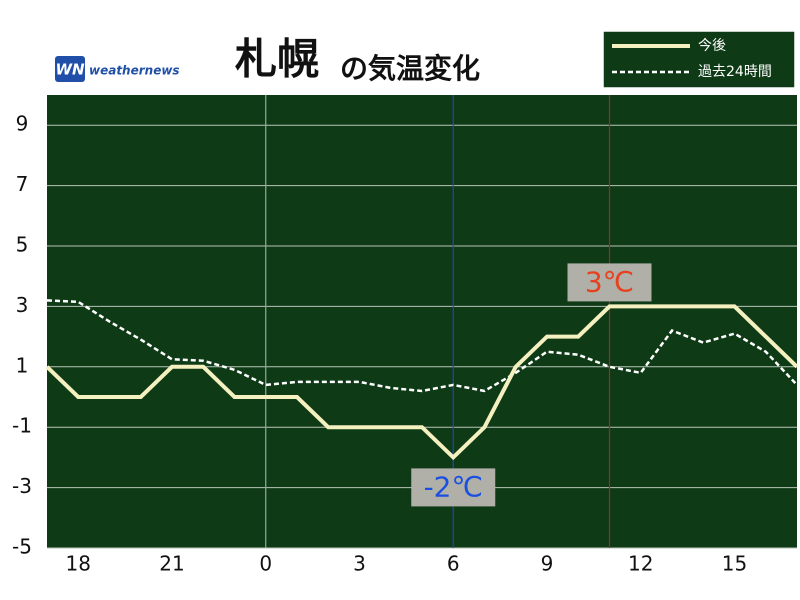  I want to click on x-tick-label: 0, so click(265, 564).